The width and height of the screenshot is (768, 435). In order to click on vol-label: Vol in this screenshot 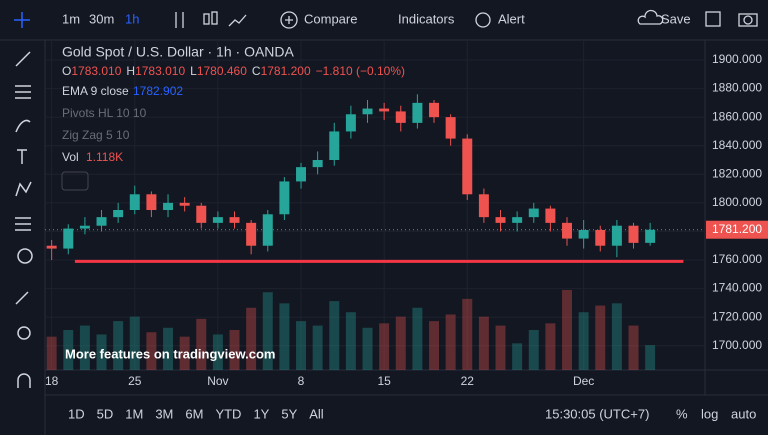, I will do `click(70, 157)`.